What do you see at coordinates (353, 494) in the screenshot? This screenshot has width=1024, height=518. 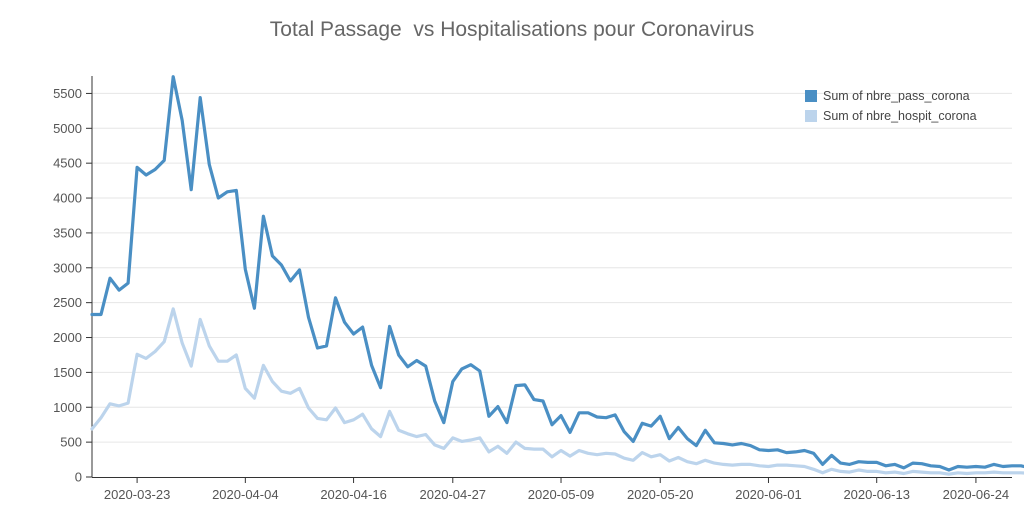 I see `x-tick-label: 2020-04-16` at bounding box center [353, 494].